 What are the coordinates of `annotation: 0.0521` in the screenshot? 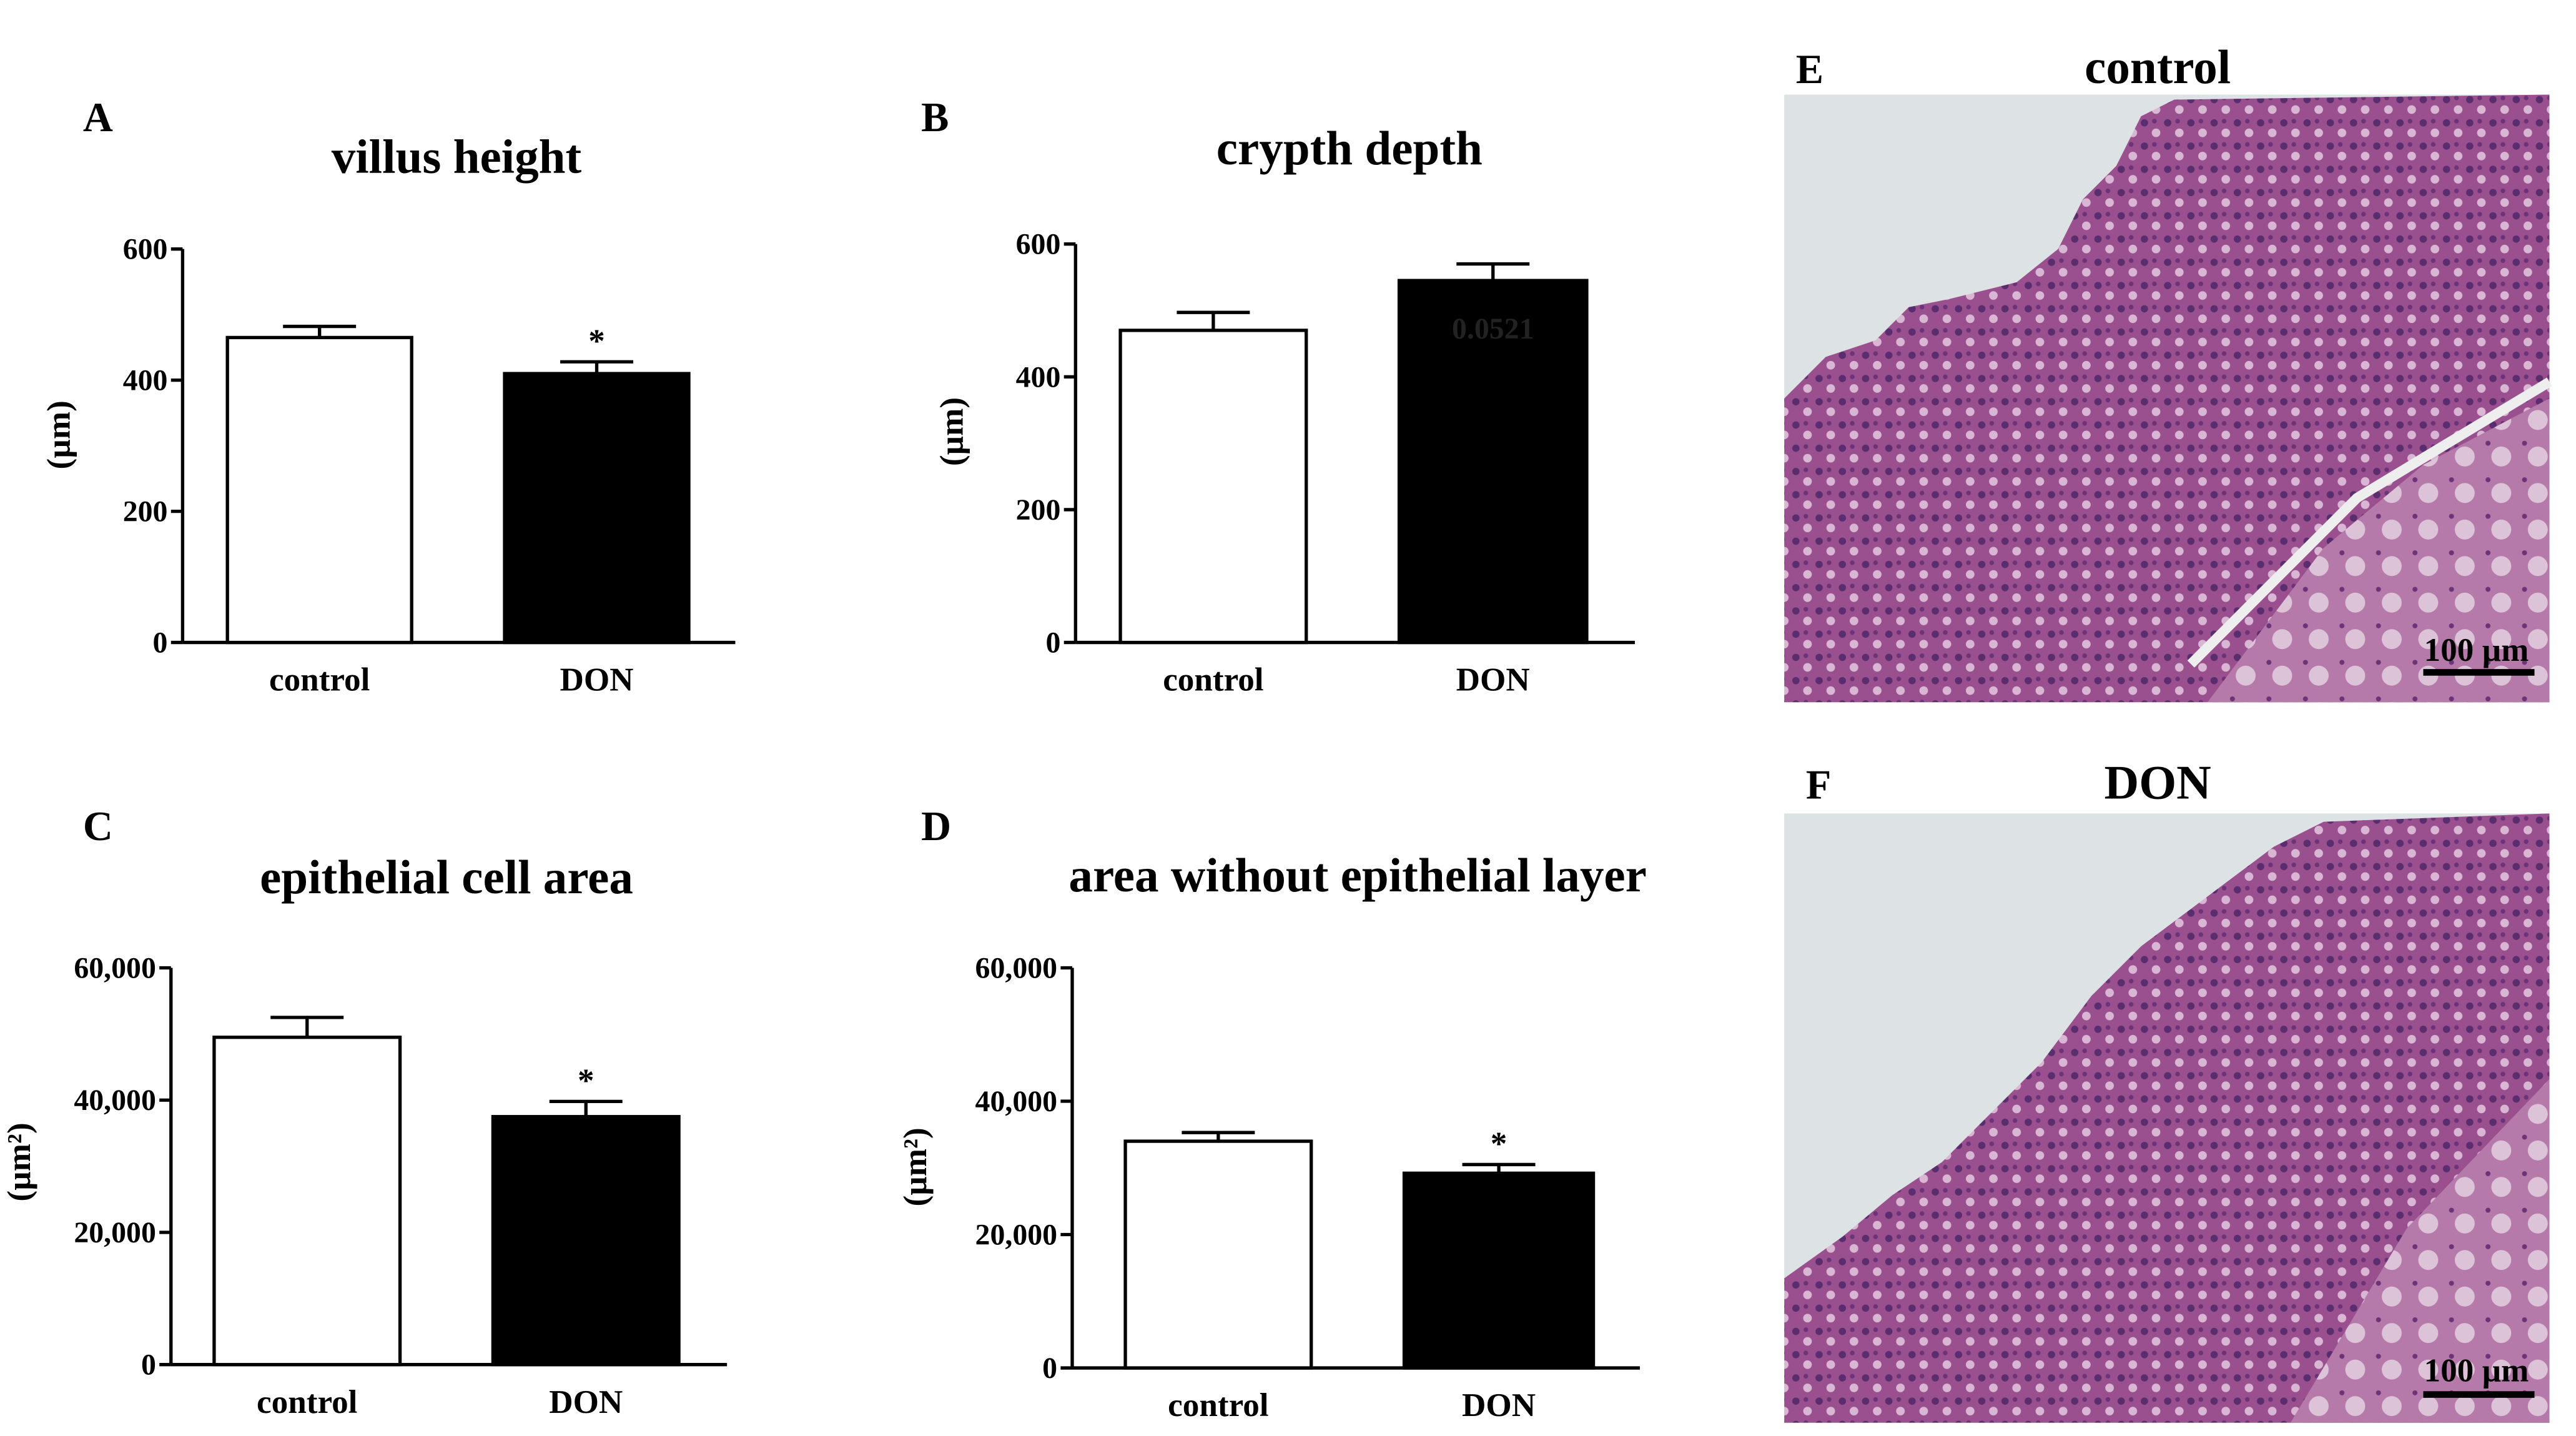 It's located at (1493, 328).